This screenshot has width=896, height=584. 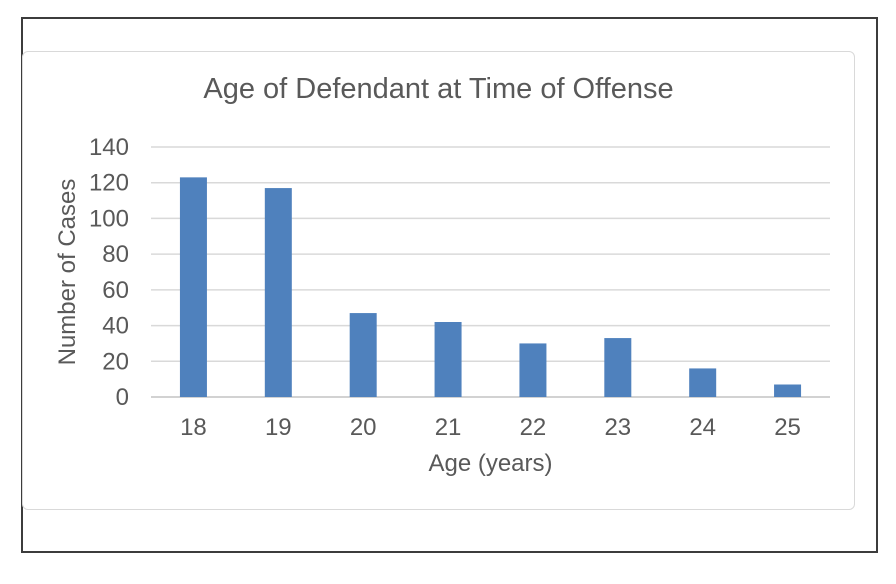 I want to click on chart-title: Age of Defendant at Time of Offense, so click(x=438, y=89).